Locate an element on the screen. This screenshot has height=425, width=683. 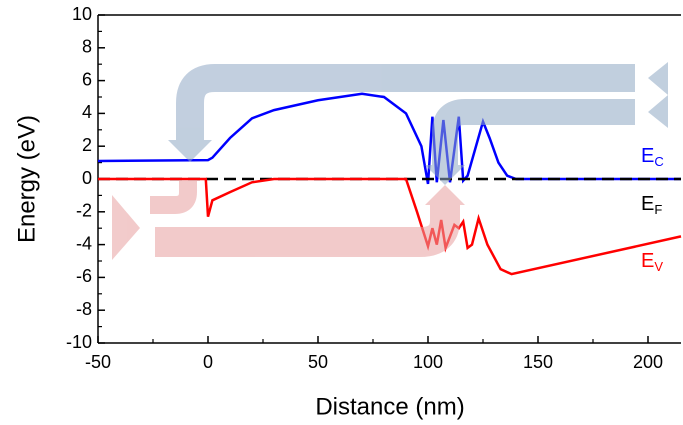
label-sub: C is located at coordinates (658, 161).